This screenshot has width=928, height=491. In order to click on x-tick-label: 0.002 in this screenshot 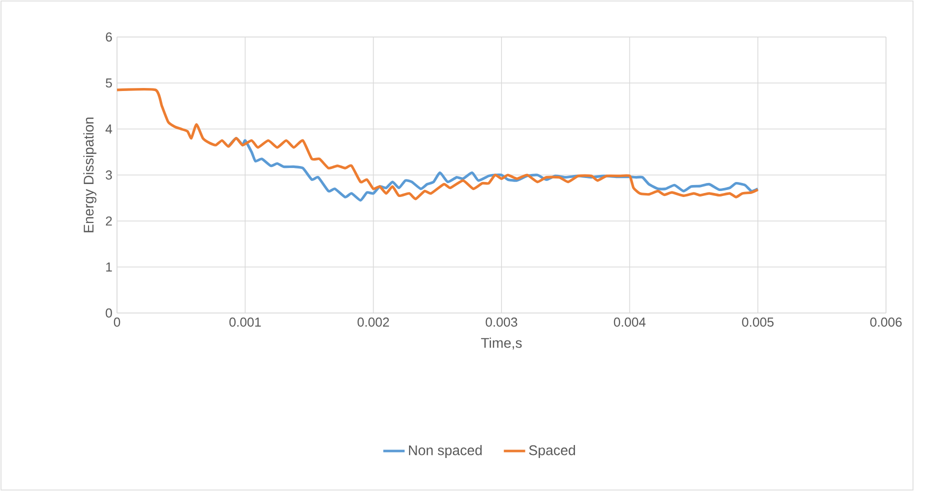, I will do `click(373, 322)`.